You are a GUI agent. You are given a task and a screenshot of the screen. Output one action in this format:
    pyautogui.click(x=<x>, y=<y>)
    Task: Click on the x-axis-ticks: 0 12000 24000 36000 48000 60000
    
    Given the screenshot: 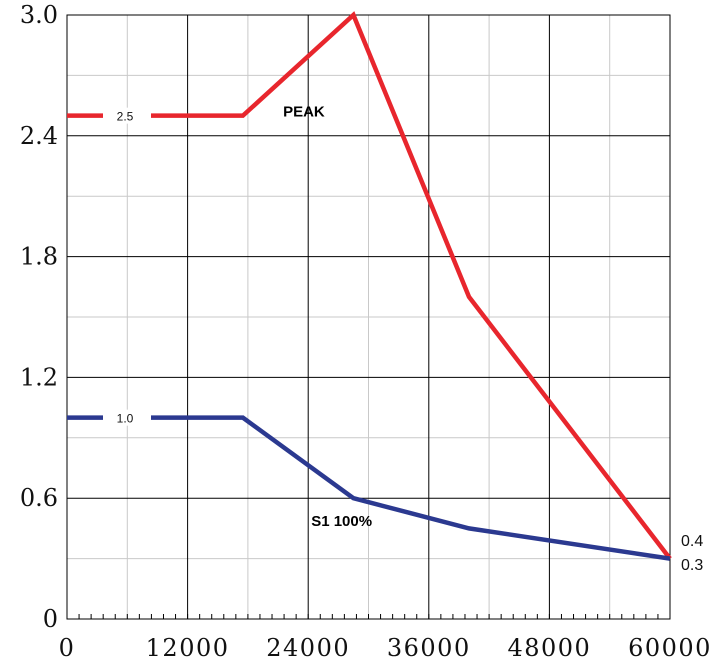 What is the action you would take?
    pyautogui.click(x=385, y=638)
    